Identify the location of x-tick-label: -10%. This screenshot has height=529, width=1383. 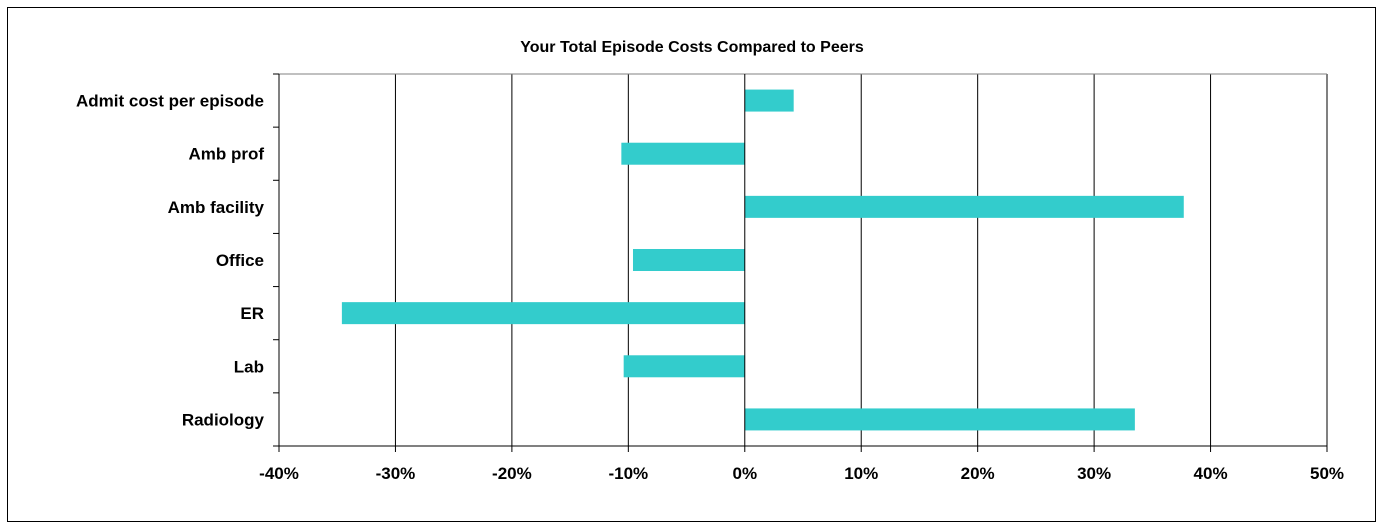
(628, 473).